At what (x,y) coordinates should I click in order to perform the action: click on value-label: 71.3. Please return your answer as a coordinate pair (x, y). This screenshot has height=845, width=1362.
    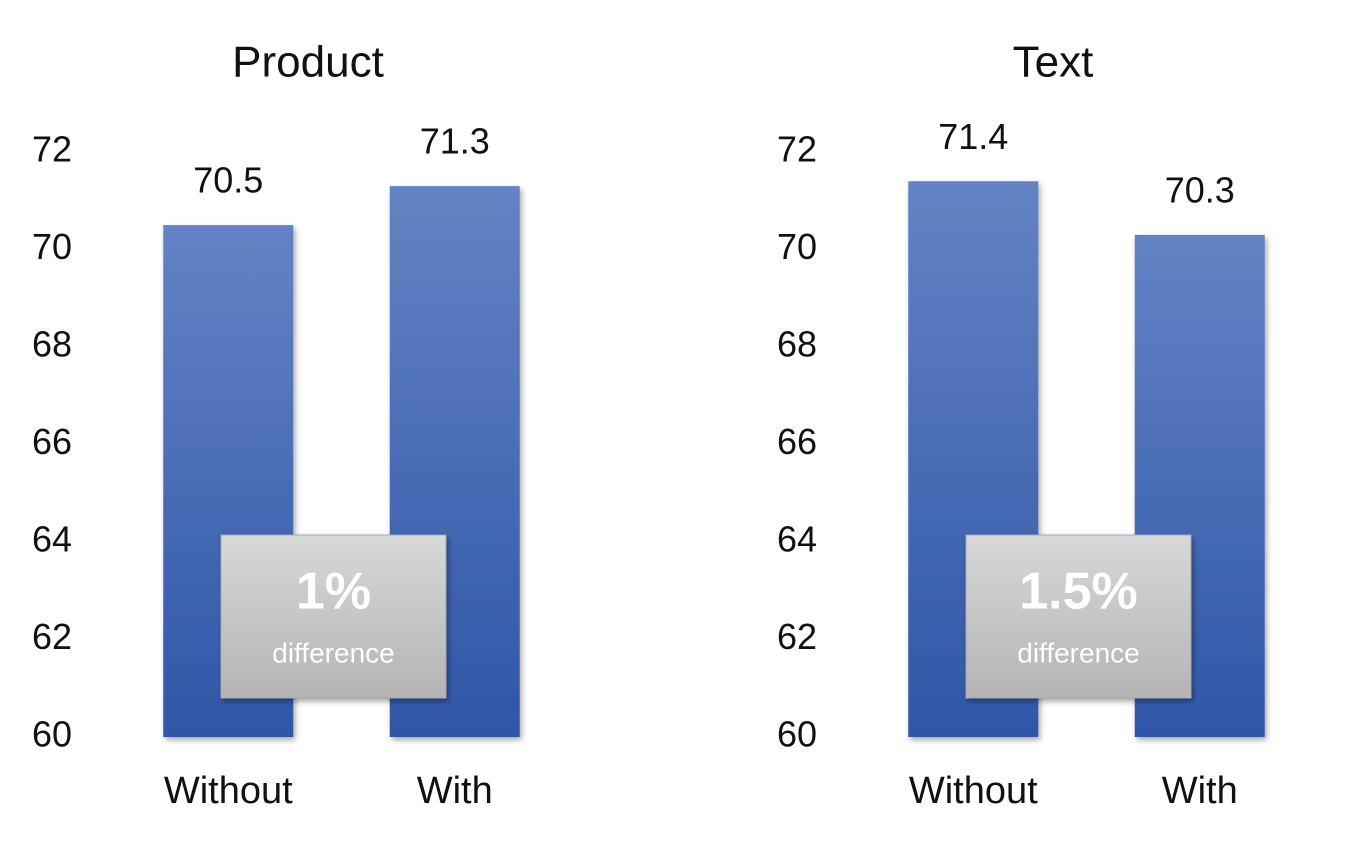
    Looking at the image, I should click on (455, 141).